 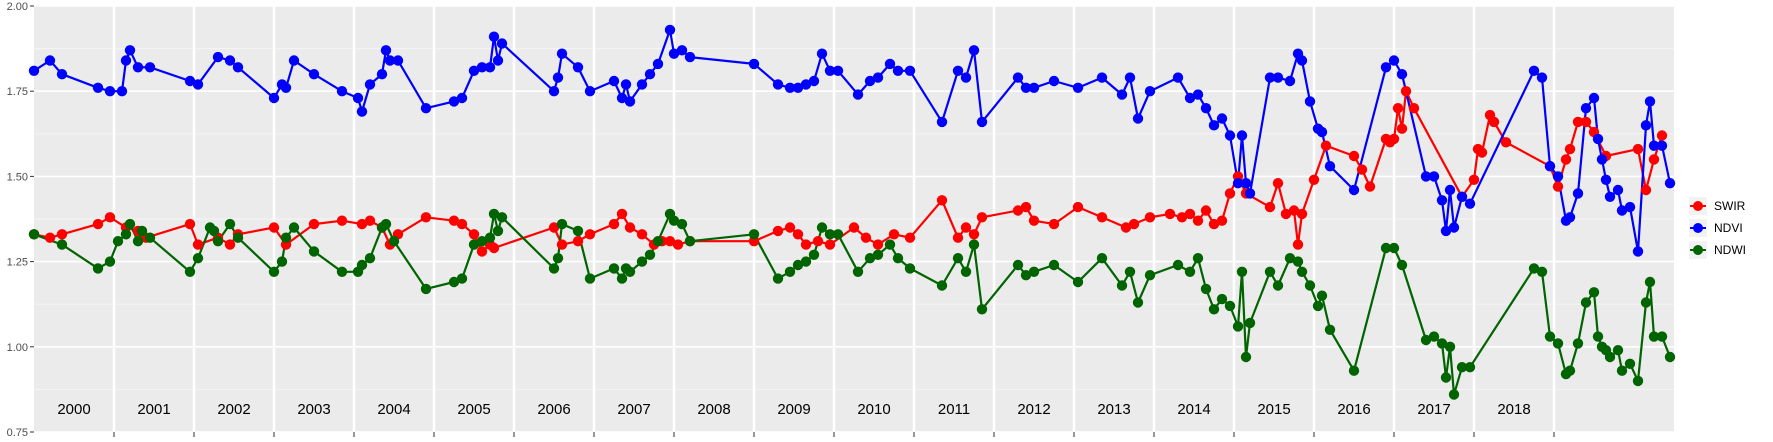 I want to click on year-label: 2009, so click(x=793, y=409).